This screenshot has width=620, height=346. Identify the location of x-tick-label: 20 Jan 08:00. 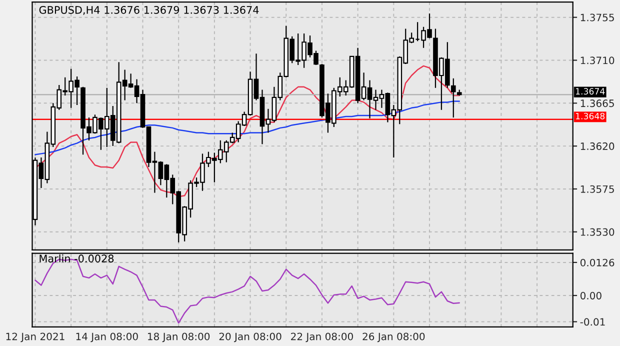
(250, 337).